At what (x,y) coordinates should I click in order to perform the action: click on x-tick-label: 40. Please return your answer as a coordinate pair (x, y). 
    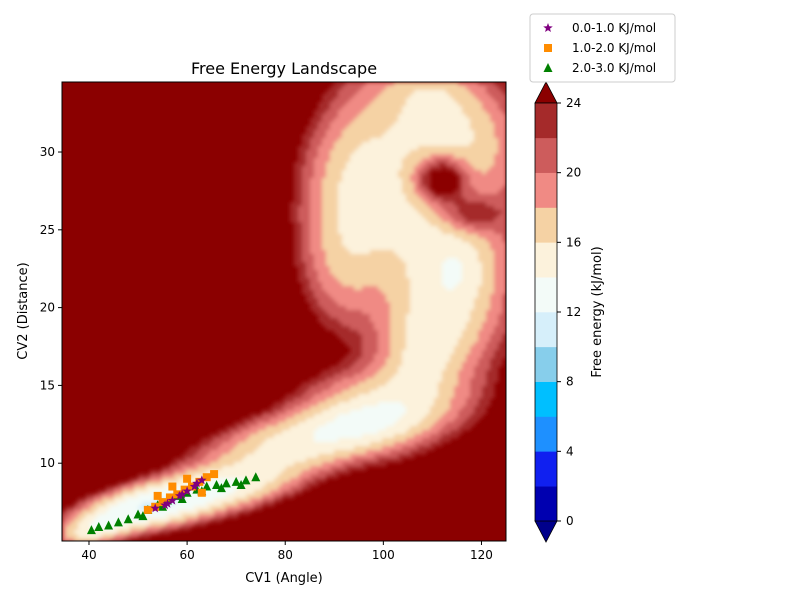
    Looking at the image, I should click on (88, 555).